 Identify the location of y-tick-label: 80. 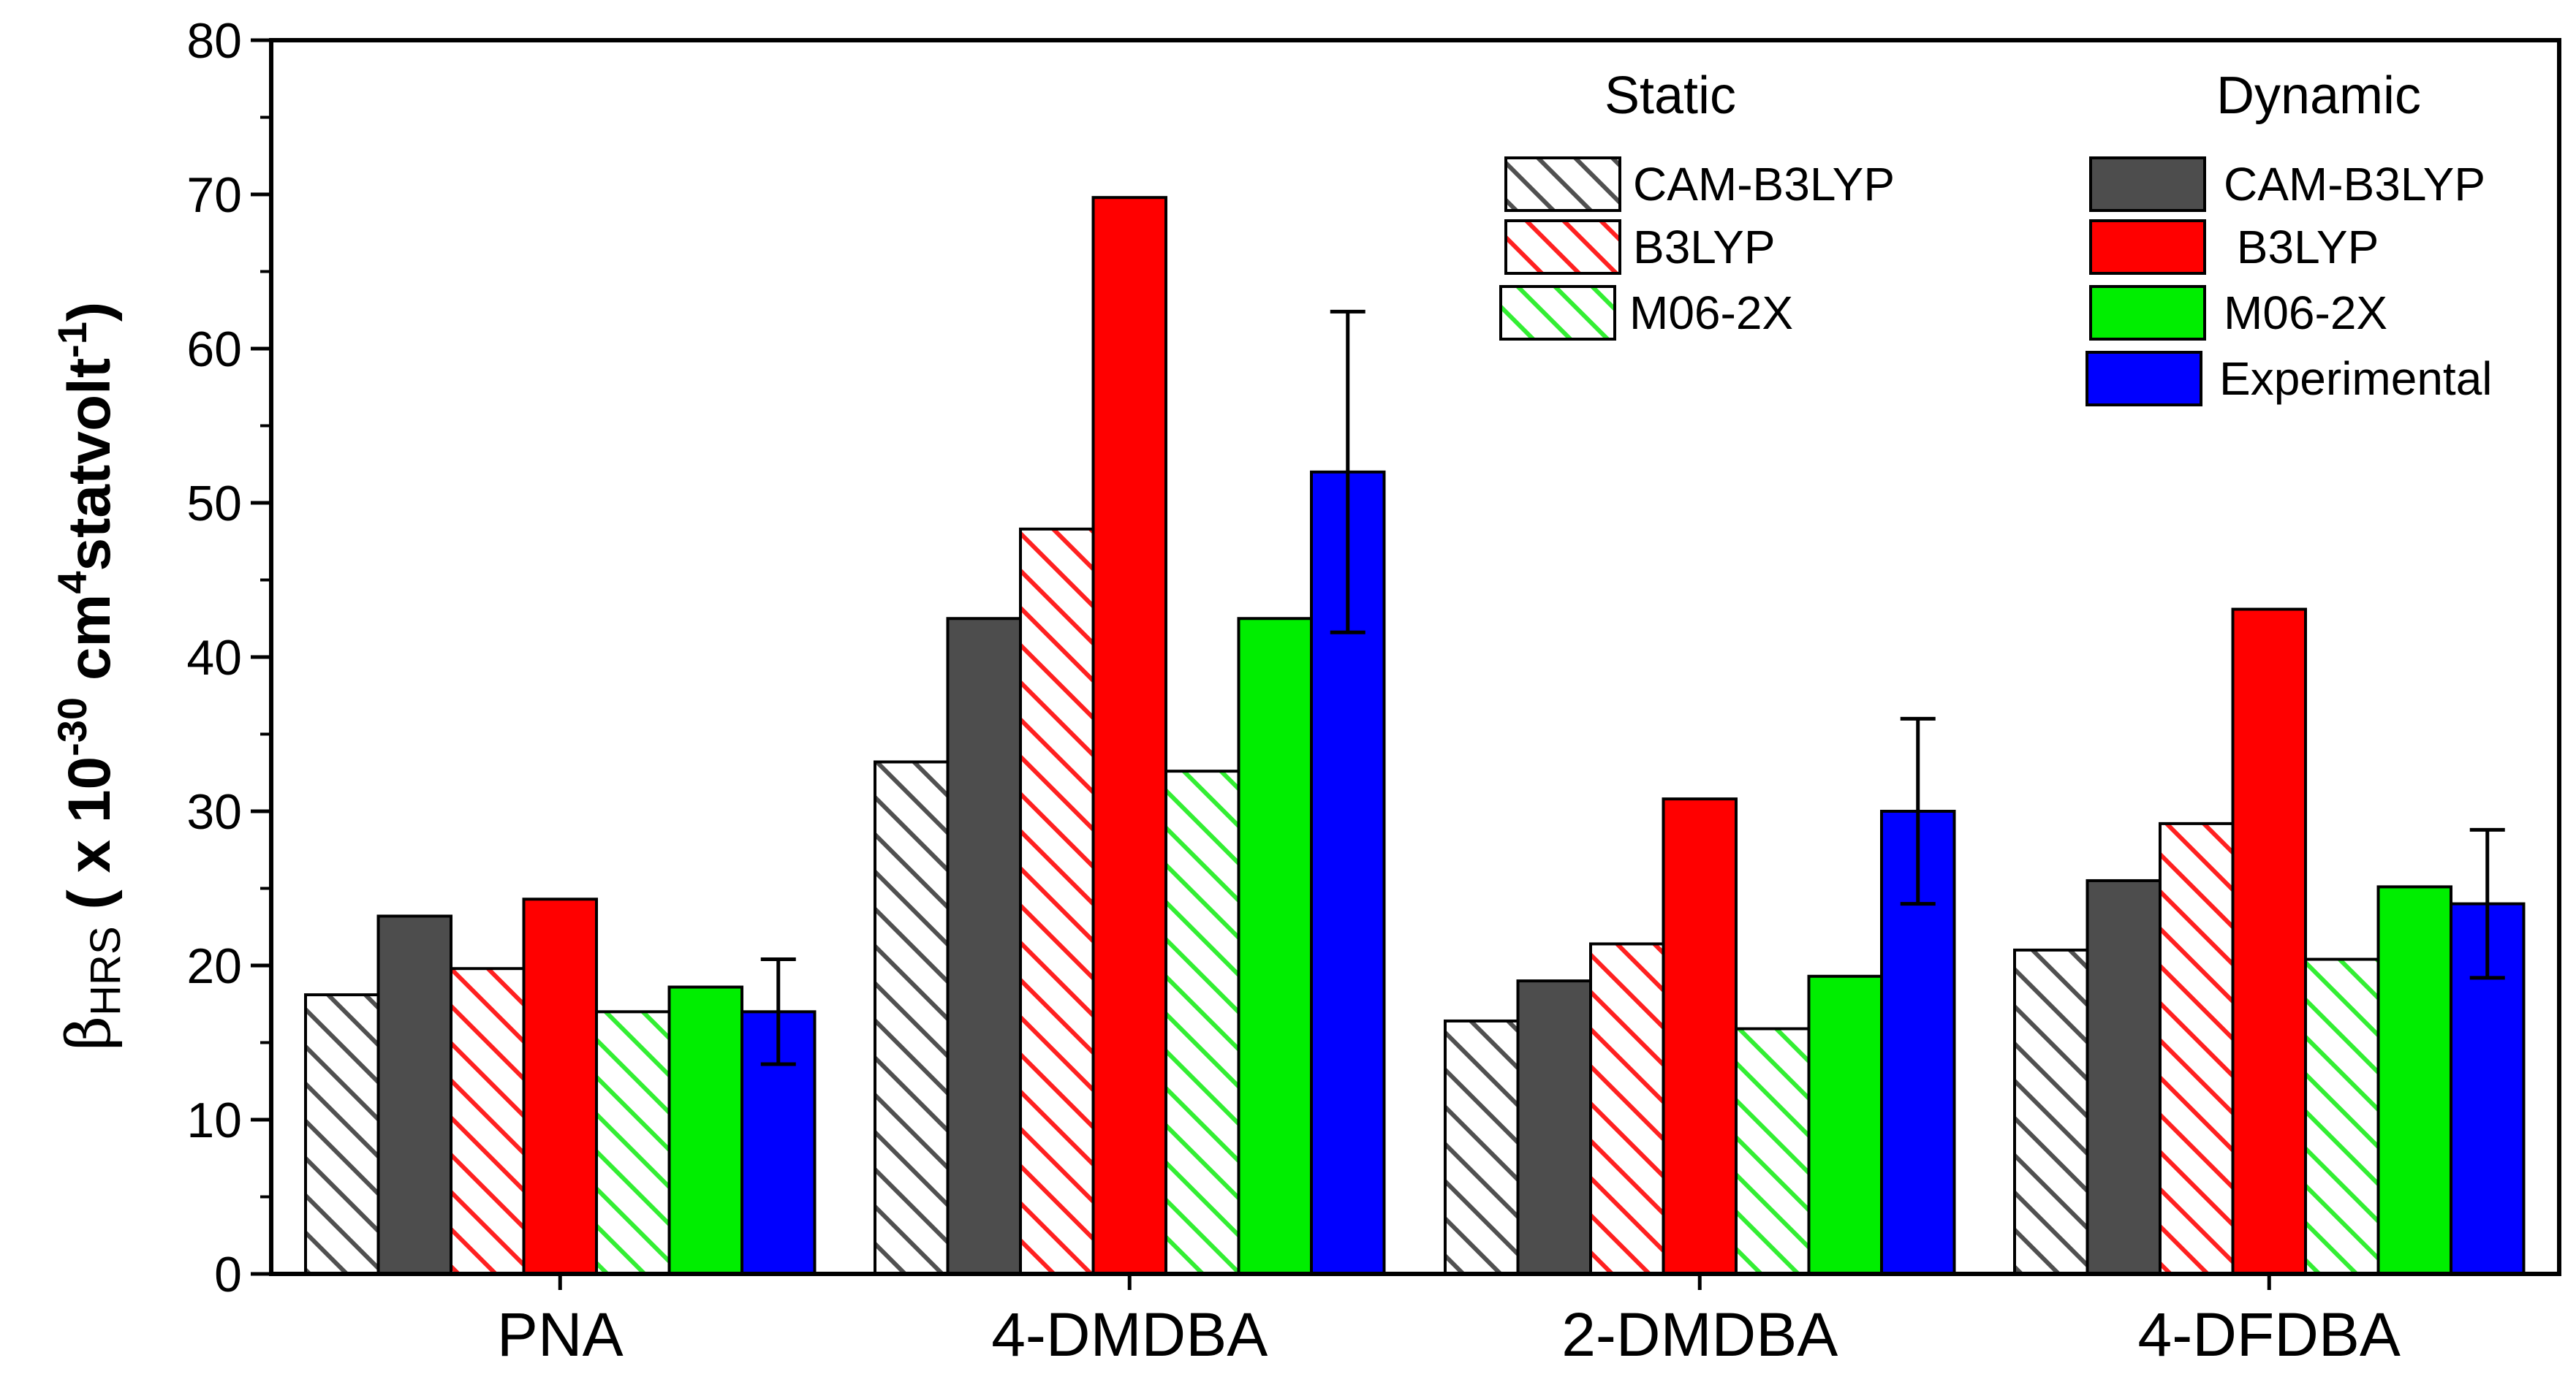
(214, 41).